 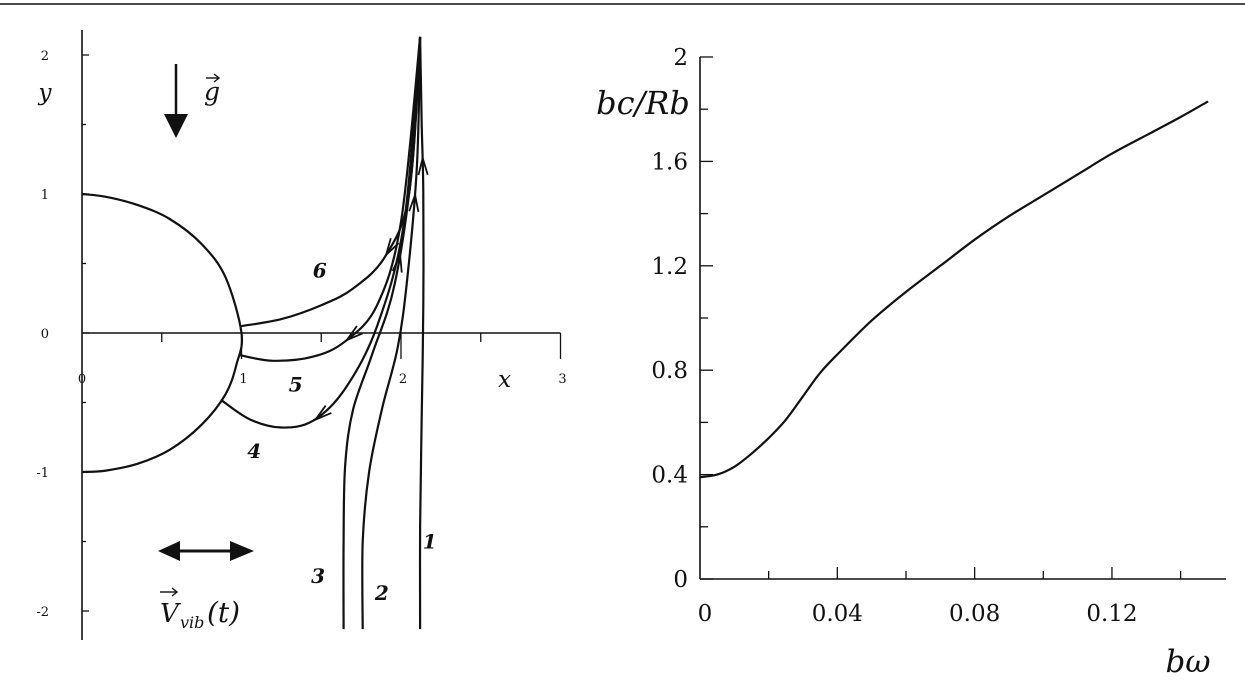 What do you see at coordinates (45, 195) in the screenshot?
I see `y-tick-label: 1` at bounding box center [45, 195].